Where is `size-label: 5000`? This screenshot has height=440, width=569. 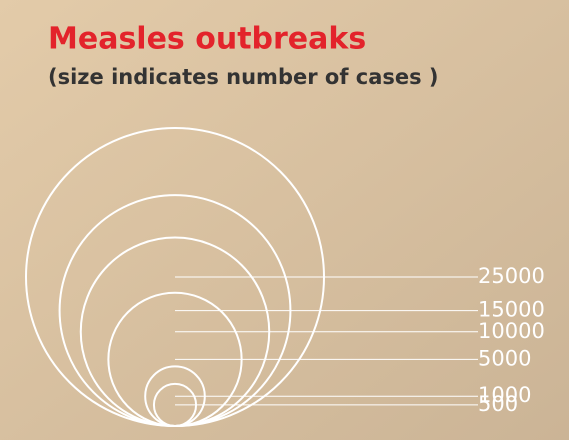
size-label: 5000 is located at coordinates (504, 358).